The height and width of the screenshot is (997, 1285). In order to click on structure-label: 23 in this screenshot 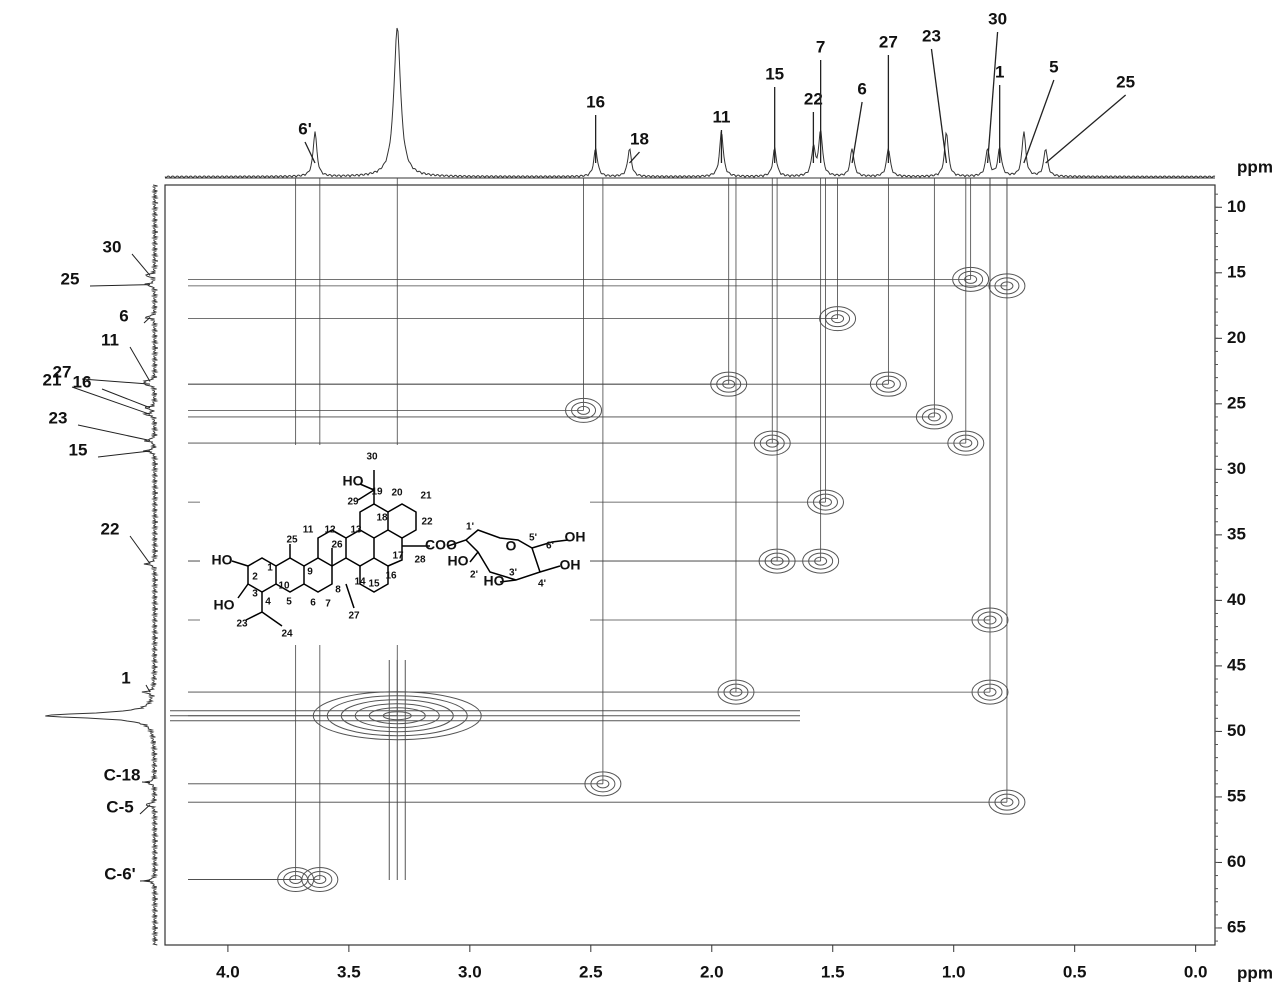, I will do `click(242, 624)`.